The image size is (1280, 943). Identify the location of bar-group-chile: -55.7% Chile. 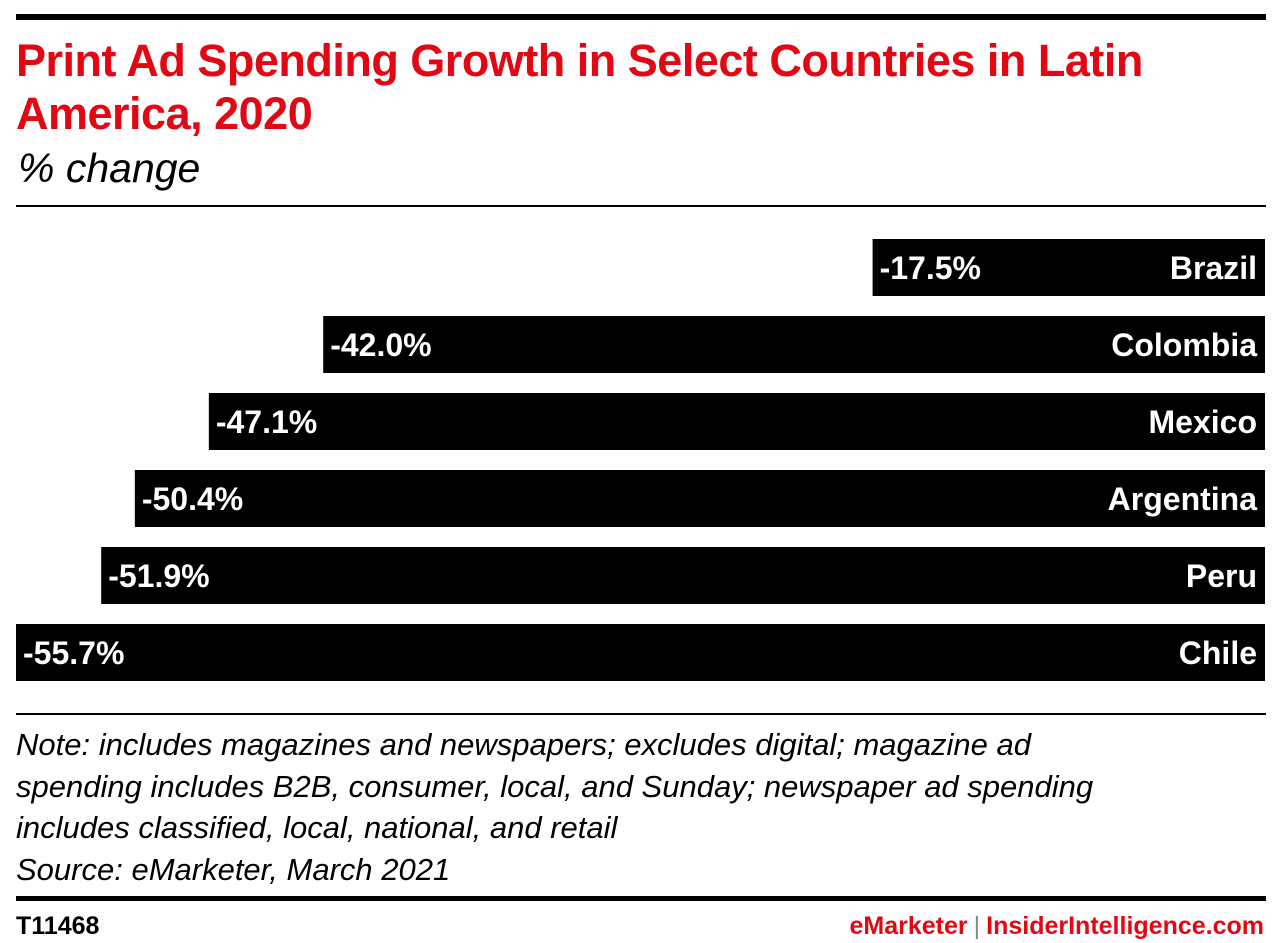
(640, 652).